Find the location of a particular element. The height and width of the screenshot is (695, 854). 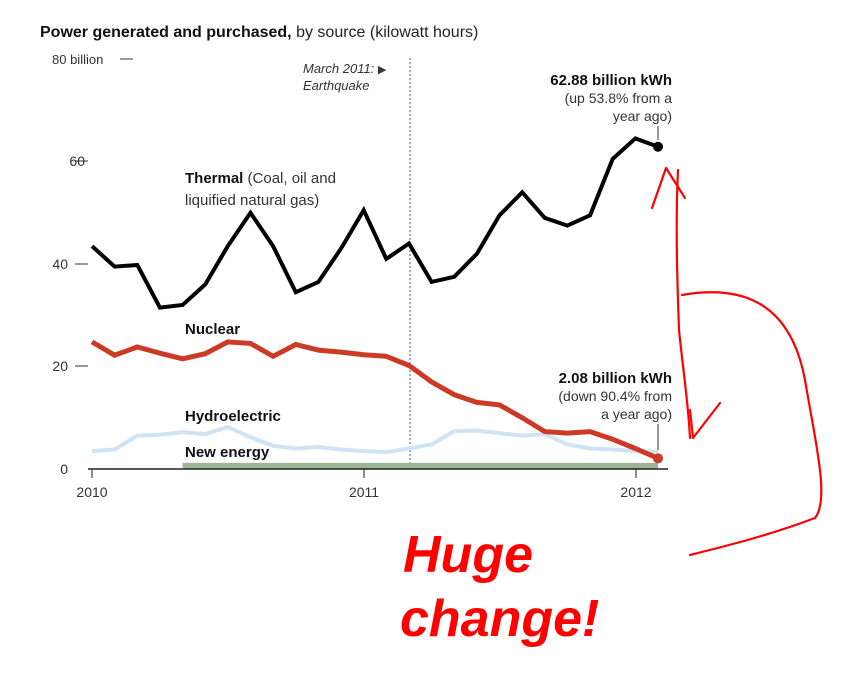

hydro-label: Hydroelectric is located at coordinates (233, 416).